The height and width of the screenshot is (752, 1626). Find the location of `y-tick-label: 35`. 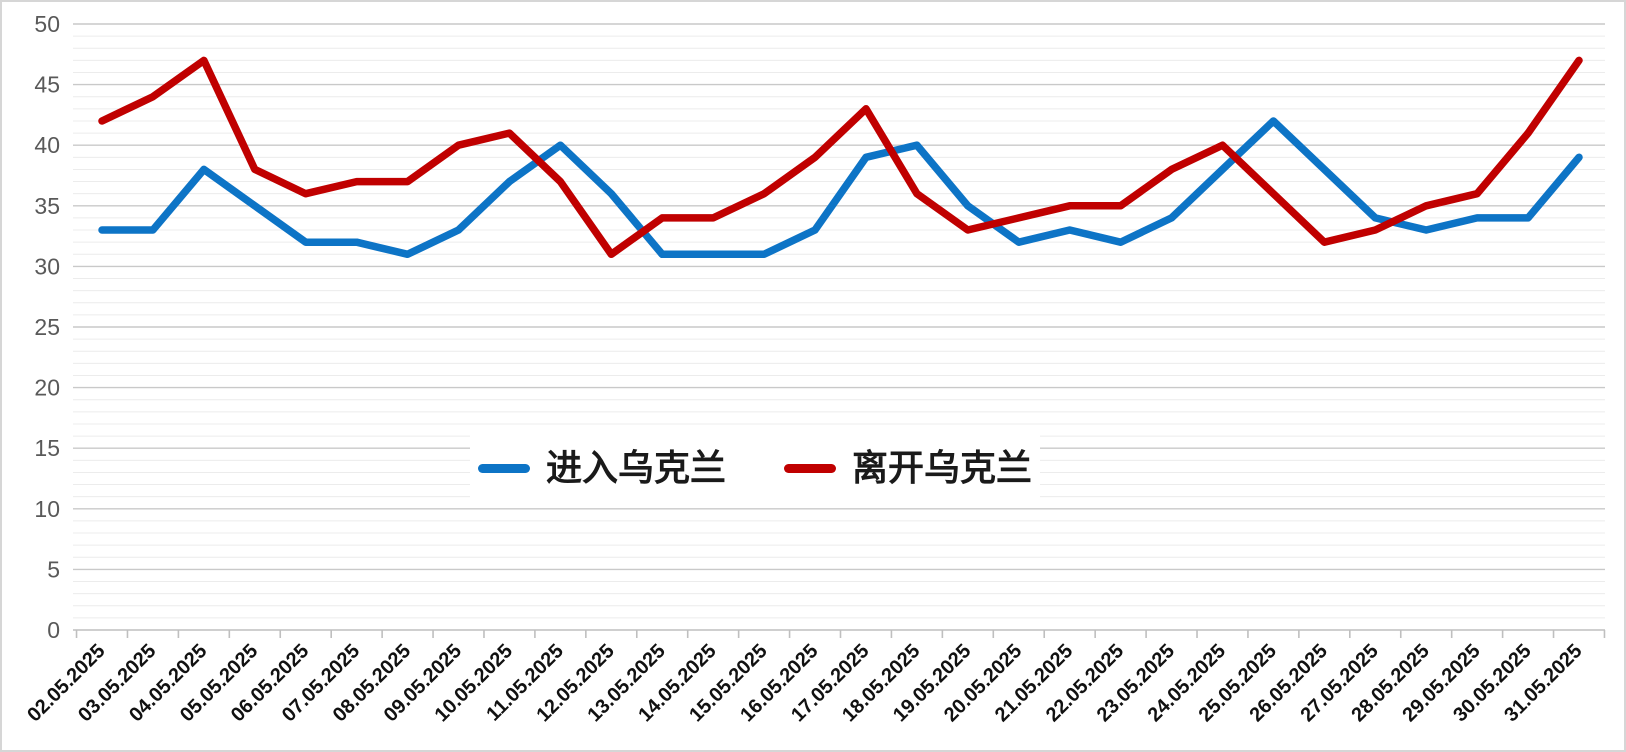

y-tick-label: 35 is located at coordinates (47, 206).